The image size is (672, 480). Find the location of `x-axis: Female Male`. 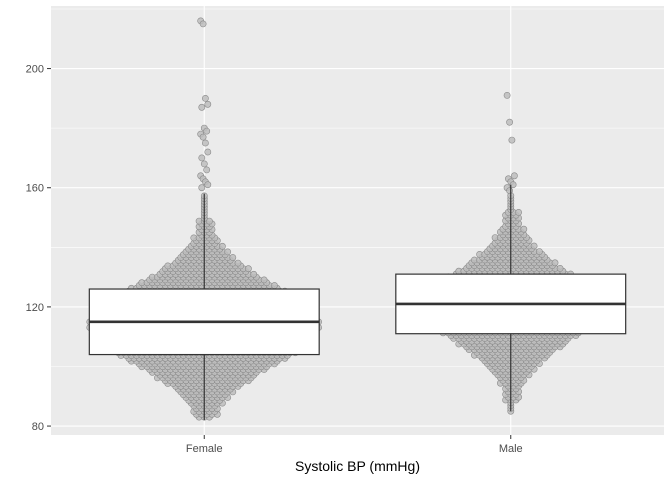

x-axis: Female Male is located at coordinates (354, 445).